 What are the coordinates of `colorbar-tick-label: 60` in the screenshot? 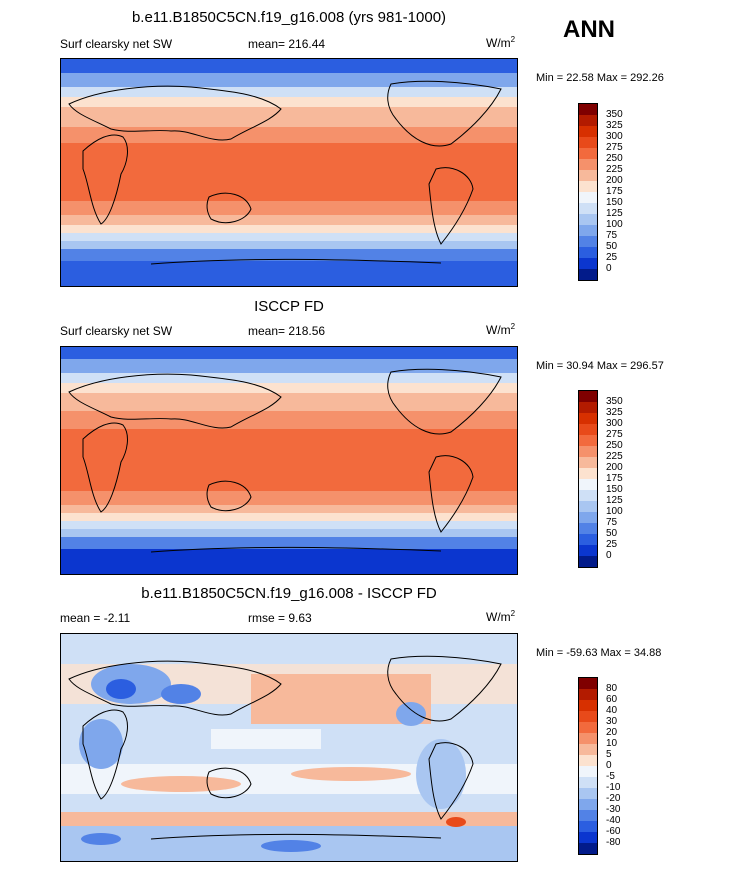 It's located at (612, 699).